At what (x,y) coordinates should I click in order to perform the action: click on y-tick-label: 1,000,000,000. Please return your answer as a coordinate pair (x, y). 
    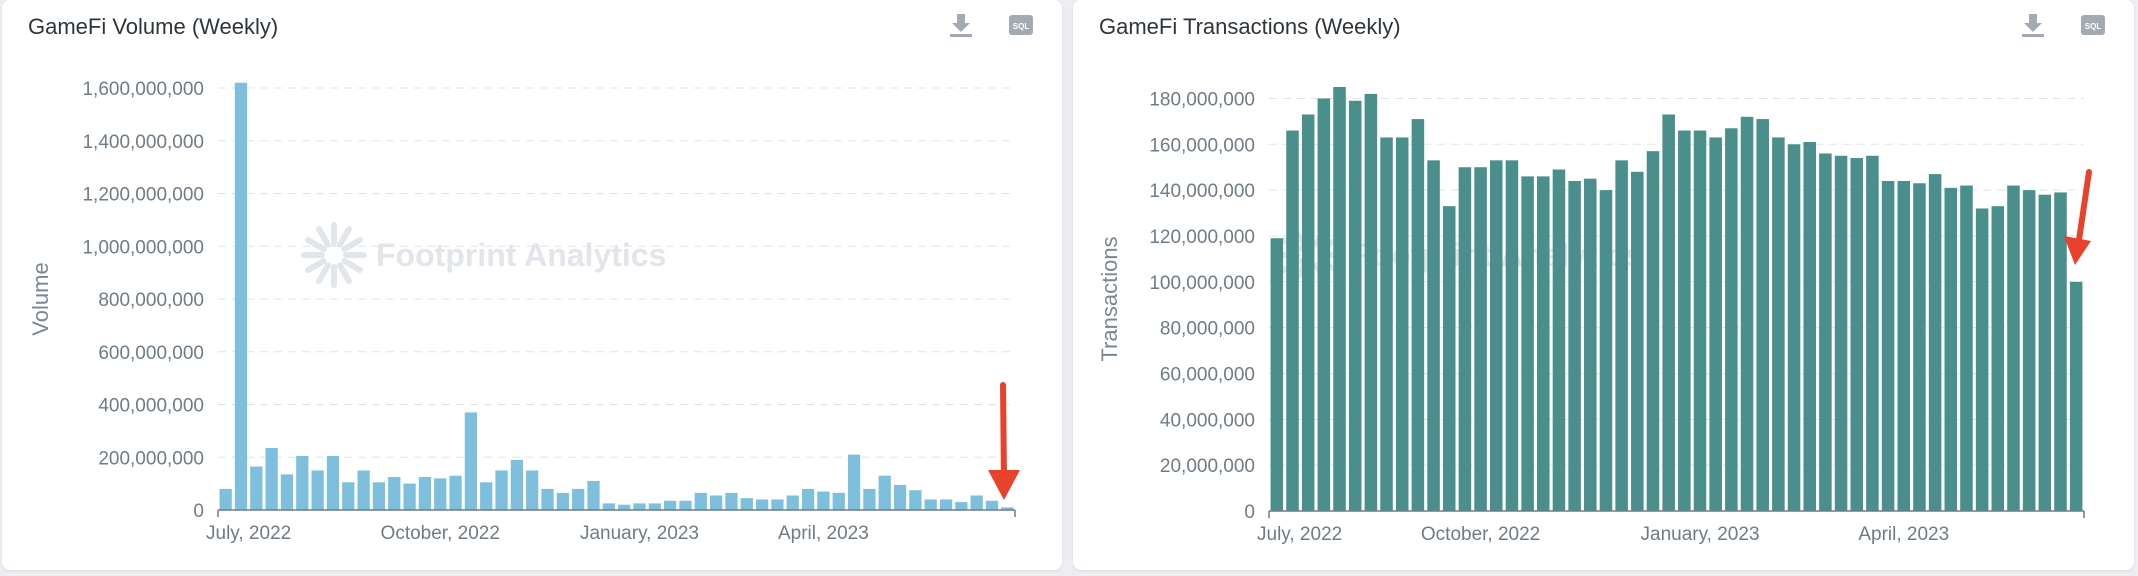
    Looking at the image, I should click on (143, 247).